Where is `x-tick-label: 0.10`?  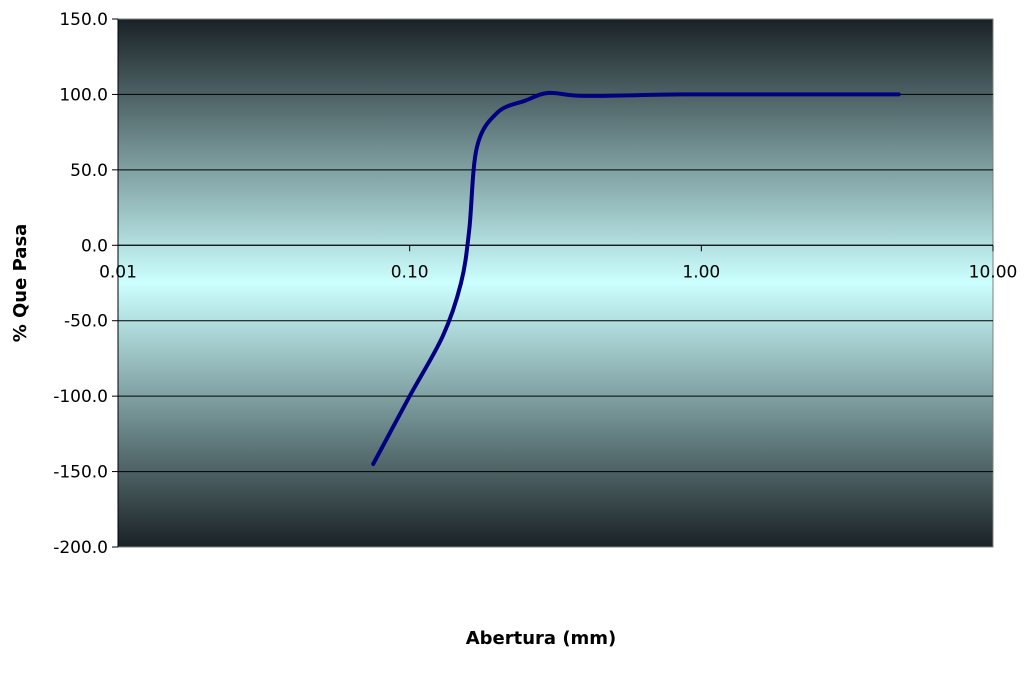 x-tick-label: 0.10 is located at coordinates (410, 272).